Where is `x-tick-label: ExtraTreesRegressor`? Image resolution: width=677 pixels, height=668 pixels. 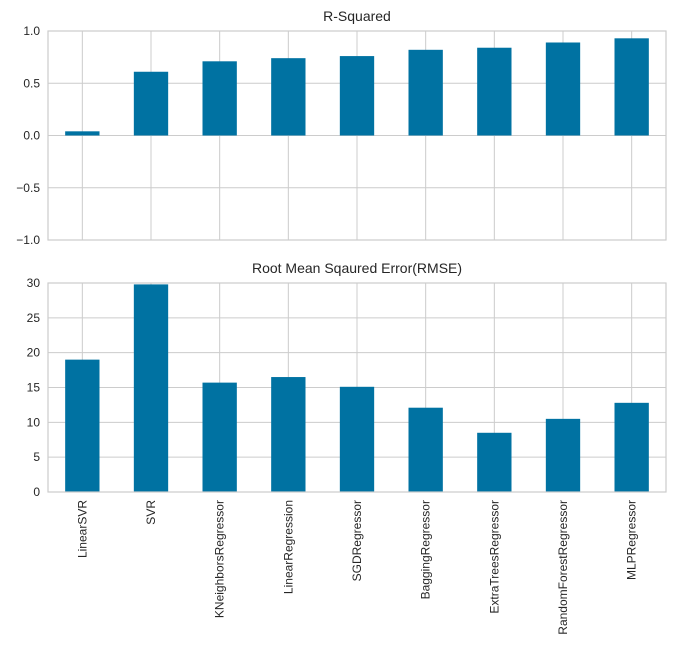
x-tick-label: ExtraTreesRegressor is located at coordinates (494, 557).